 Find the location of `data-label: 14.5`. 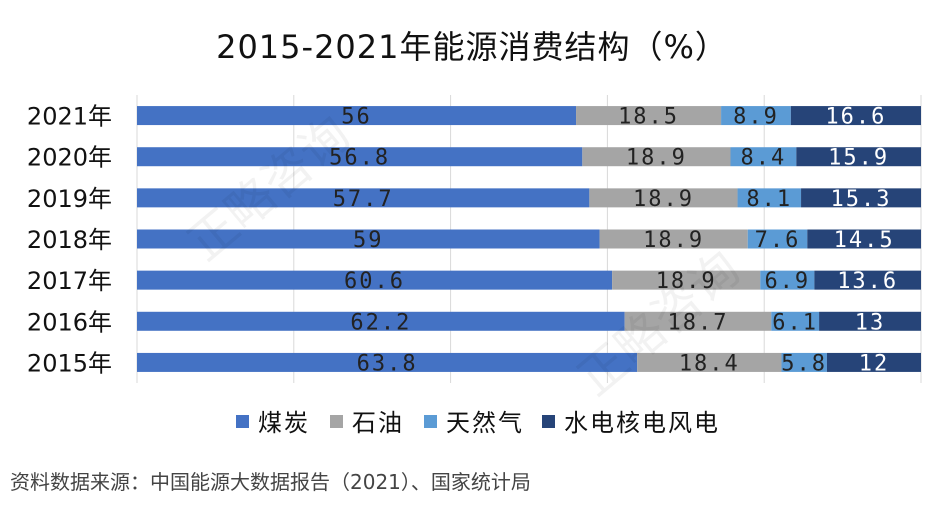

data-label: 14.5 is located at coordinates (864, 240).